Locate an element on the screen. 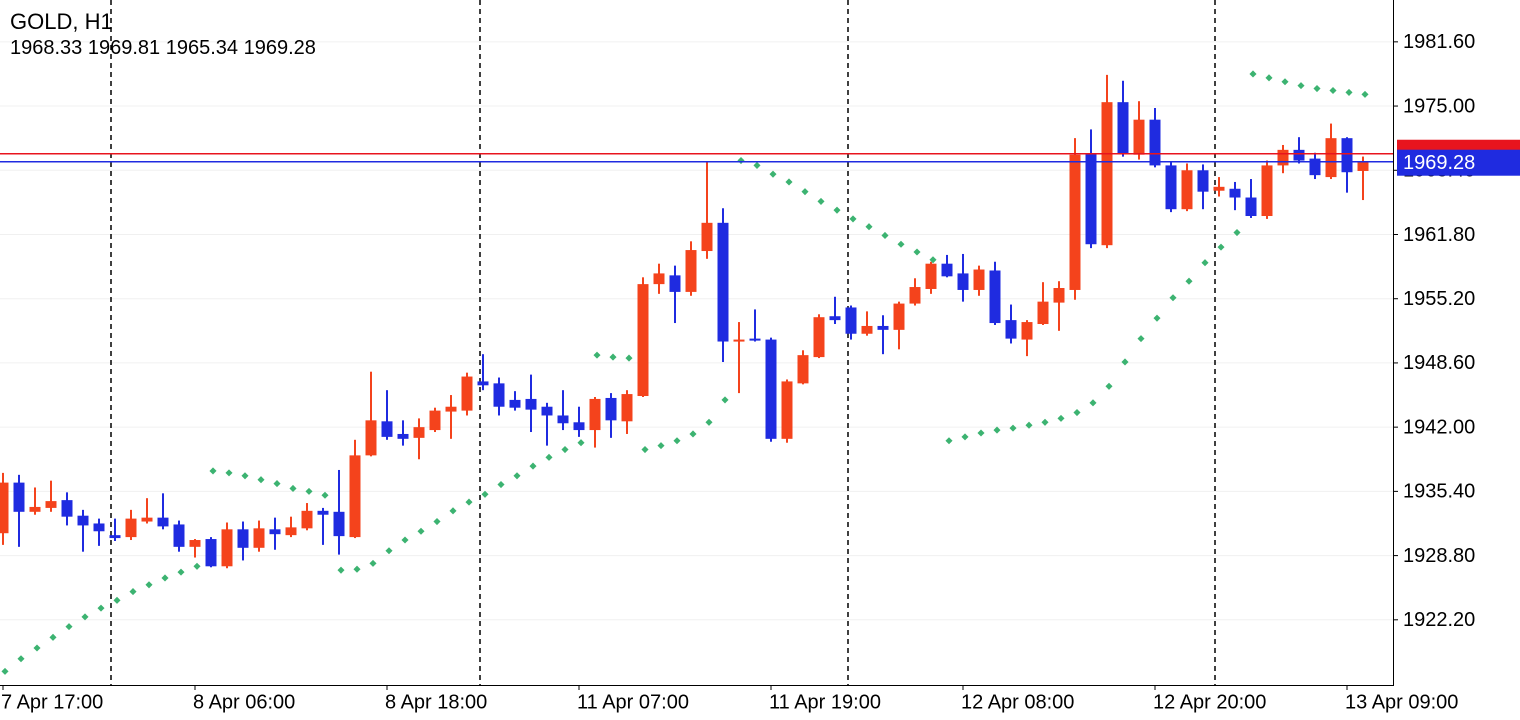 The image size is (1520, 720). x-tick-label: 13 Apr 09:00 is located at coordinates (1401, 702).